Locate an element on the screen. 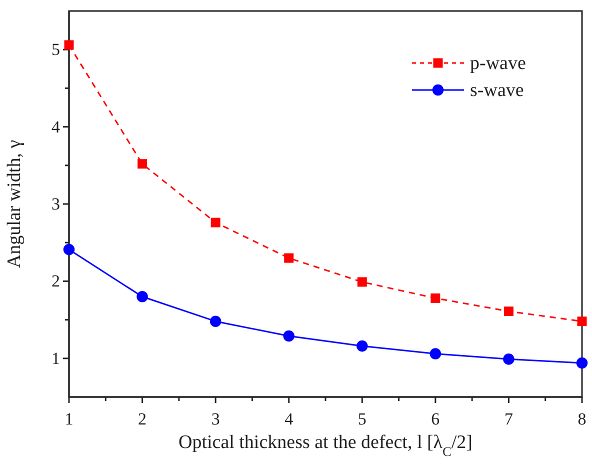 The image size is (592, 464). legend-label: s-wave is located at coordinates (497, 90).